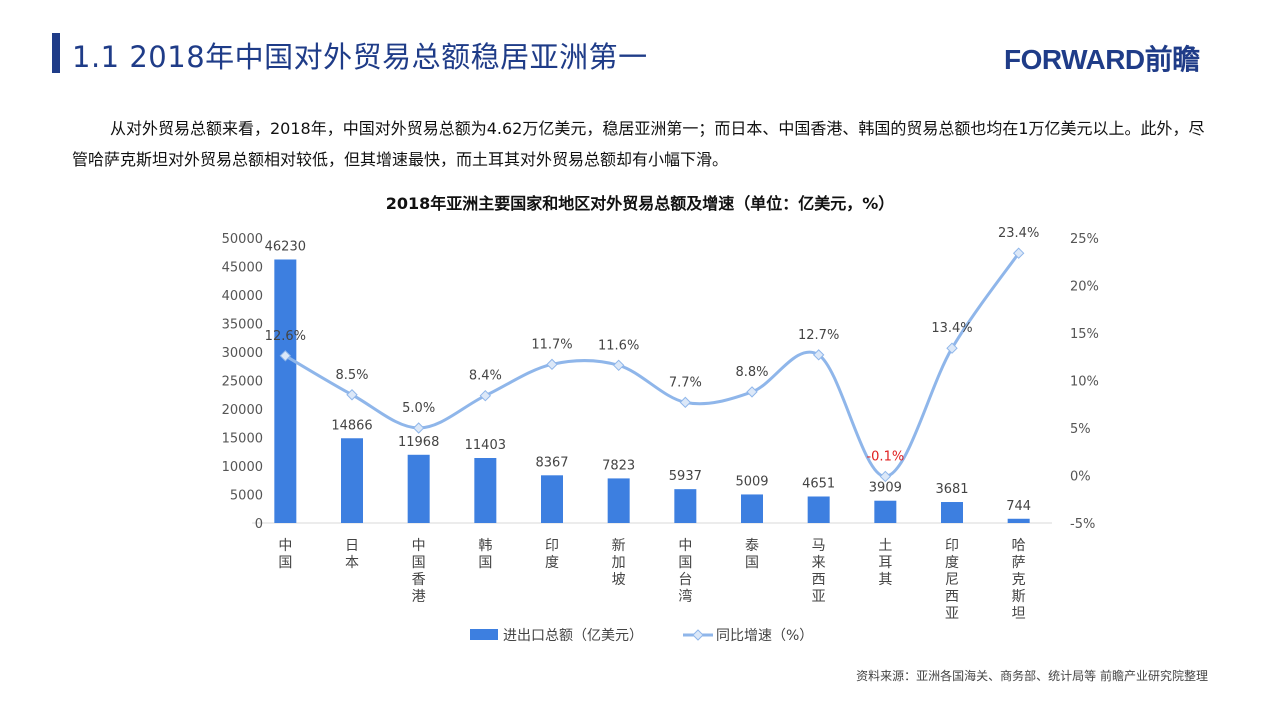  Describe the element at coordinates (242, 239) in the screenshot. I see `left-tick-label: 50000` at that location.